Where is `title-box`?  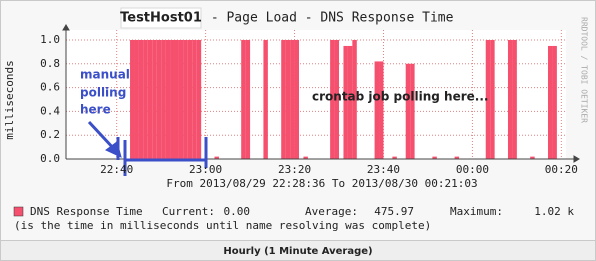
title-box is located at coordinates (161, 18).